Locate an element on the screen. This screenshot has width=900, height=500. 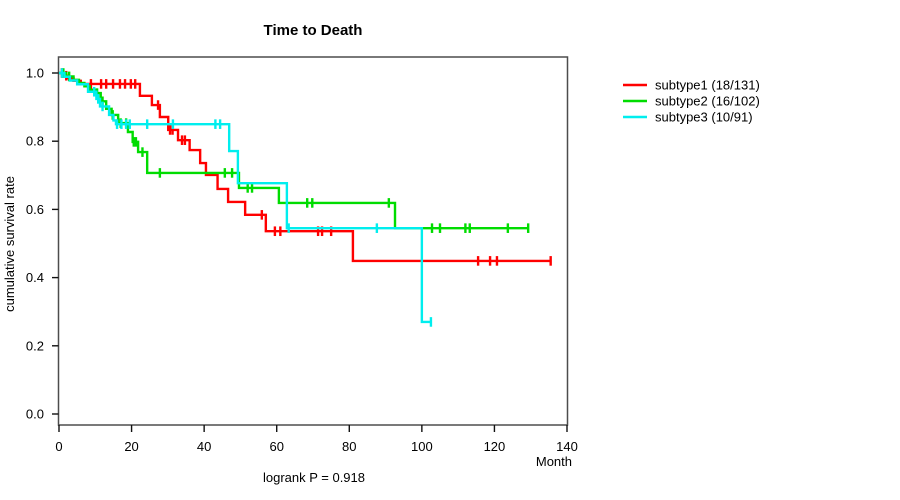
legend-label: subtype1 (18/131) is located at coordinates (707, 85).